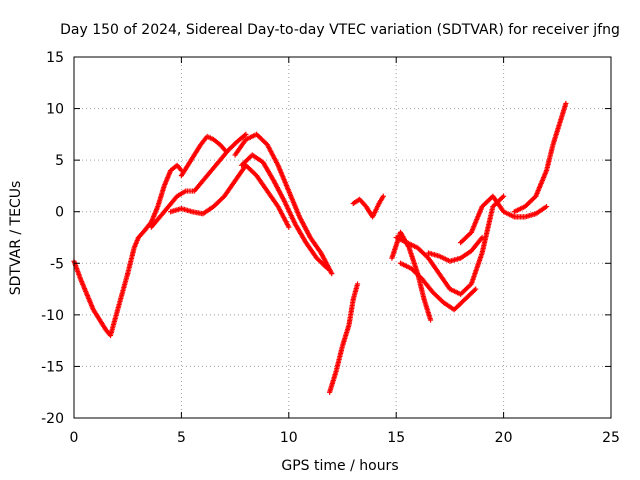  I want to click on y-tick-label: -20, so click(52, 419).